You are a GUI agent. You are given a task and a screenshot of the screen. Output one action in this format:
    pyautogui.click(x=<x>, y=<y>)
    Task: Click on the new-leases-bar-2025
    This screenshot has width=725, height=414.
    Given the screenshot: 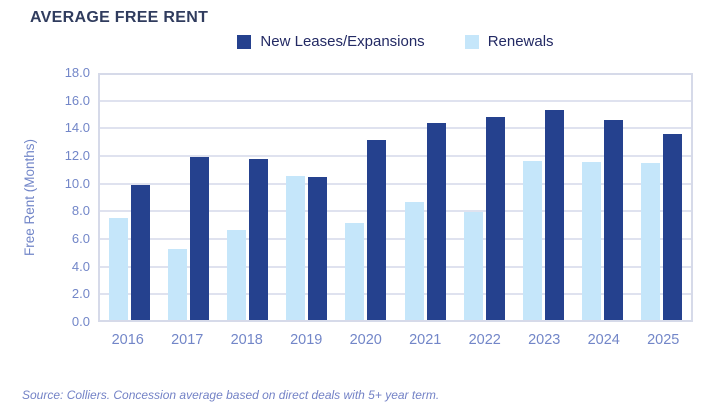 What is the action you would take?
    pyautogui.click(x=672, y=226)
    